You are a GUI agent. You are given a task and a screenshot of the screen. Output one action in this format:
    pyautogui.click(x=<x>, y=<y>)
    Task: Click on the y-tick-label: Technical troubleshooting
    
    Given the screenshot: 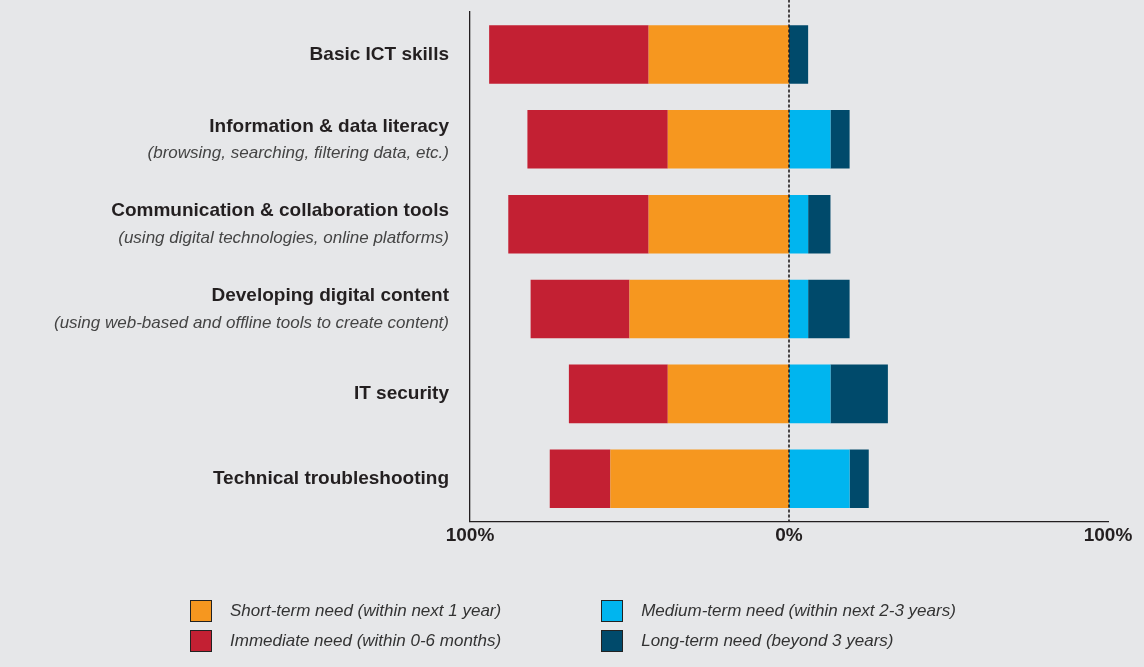 What is the action you would take?
    pyautogui.click(x=330, y=477)
    